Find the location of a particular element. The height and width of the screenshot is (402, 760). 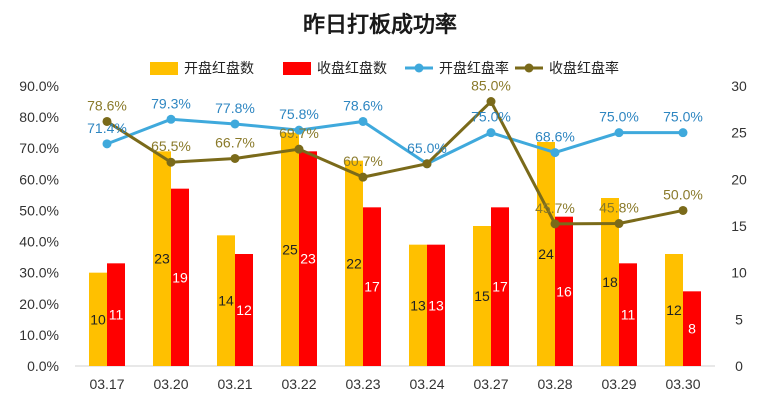

x-tick-label: 03.20 is located at coordinates (170, 384).